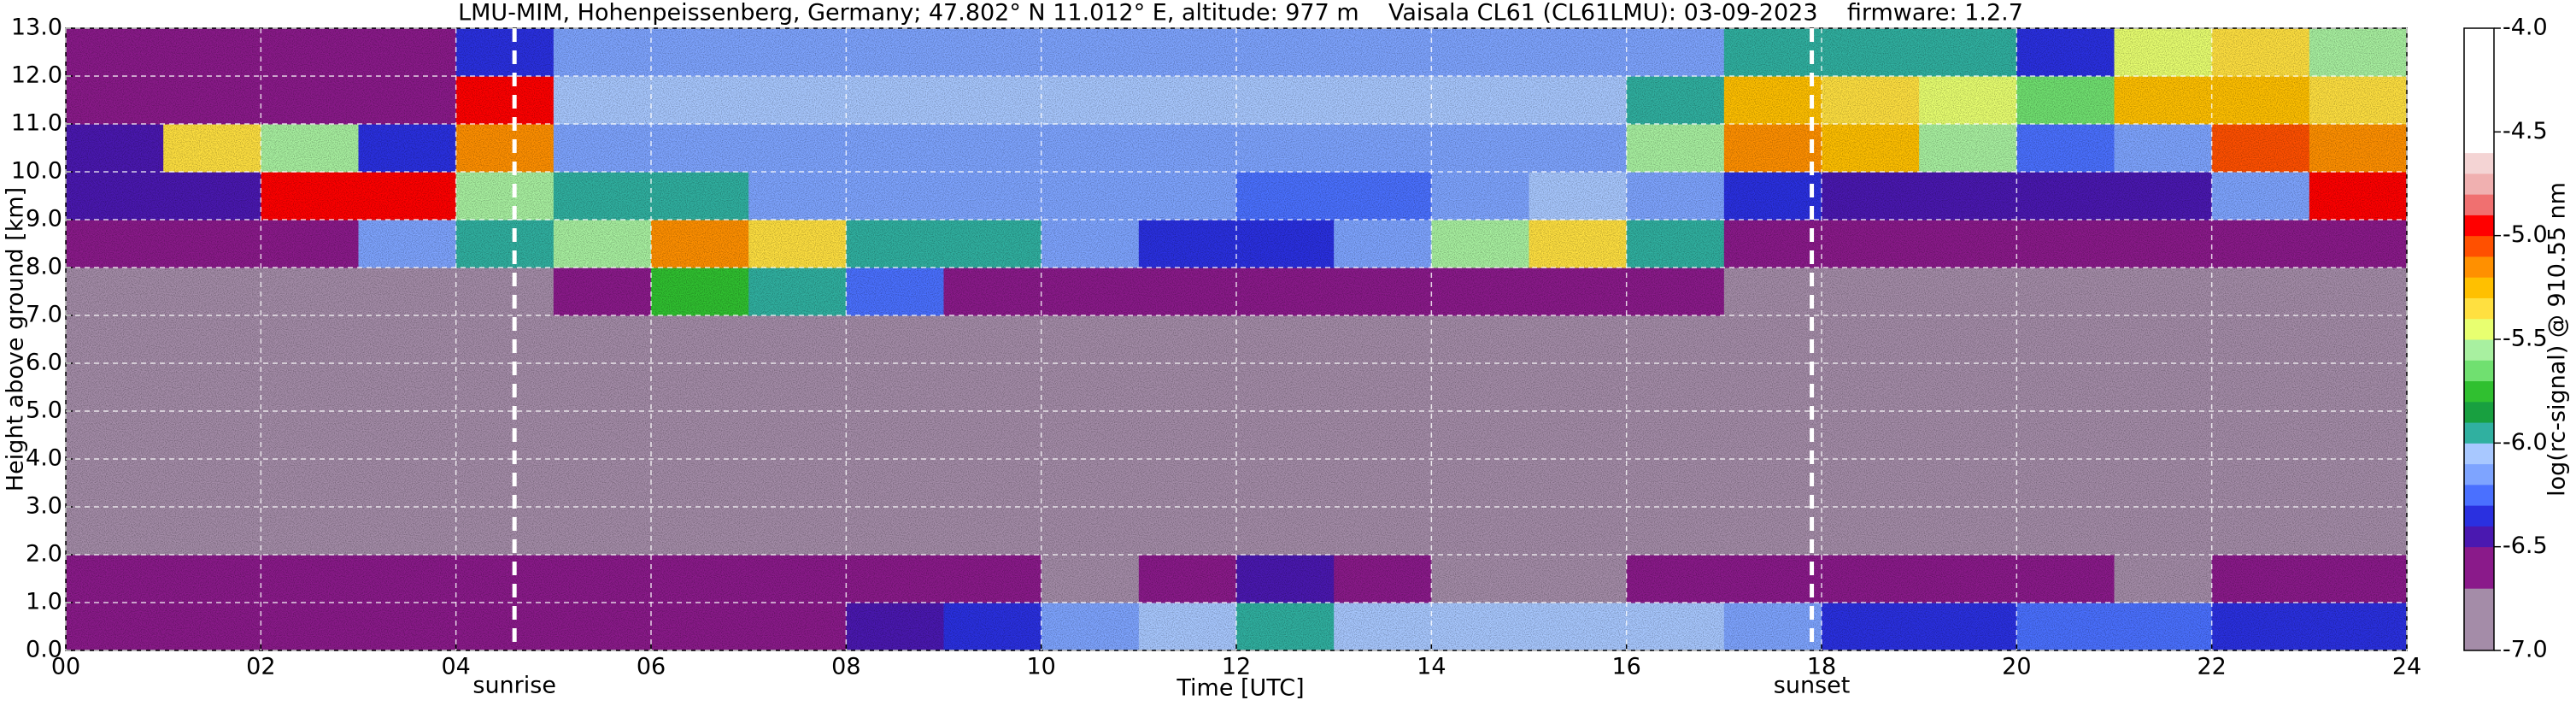 This screenshot has height=706, width=2576. Describe the element at coordinates (2525, 234) in the screenshot. I see `colorbar-tick-label: -5.0` at that location.